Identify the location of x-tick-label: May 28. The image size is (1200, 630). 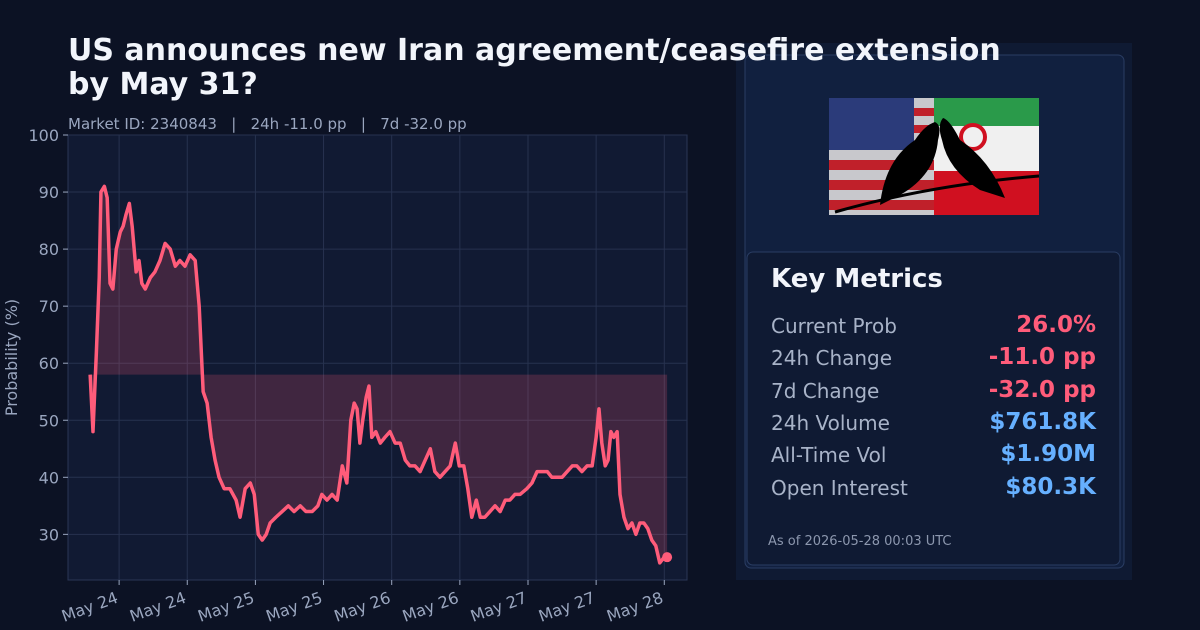
(634, 607).